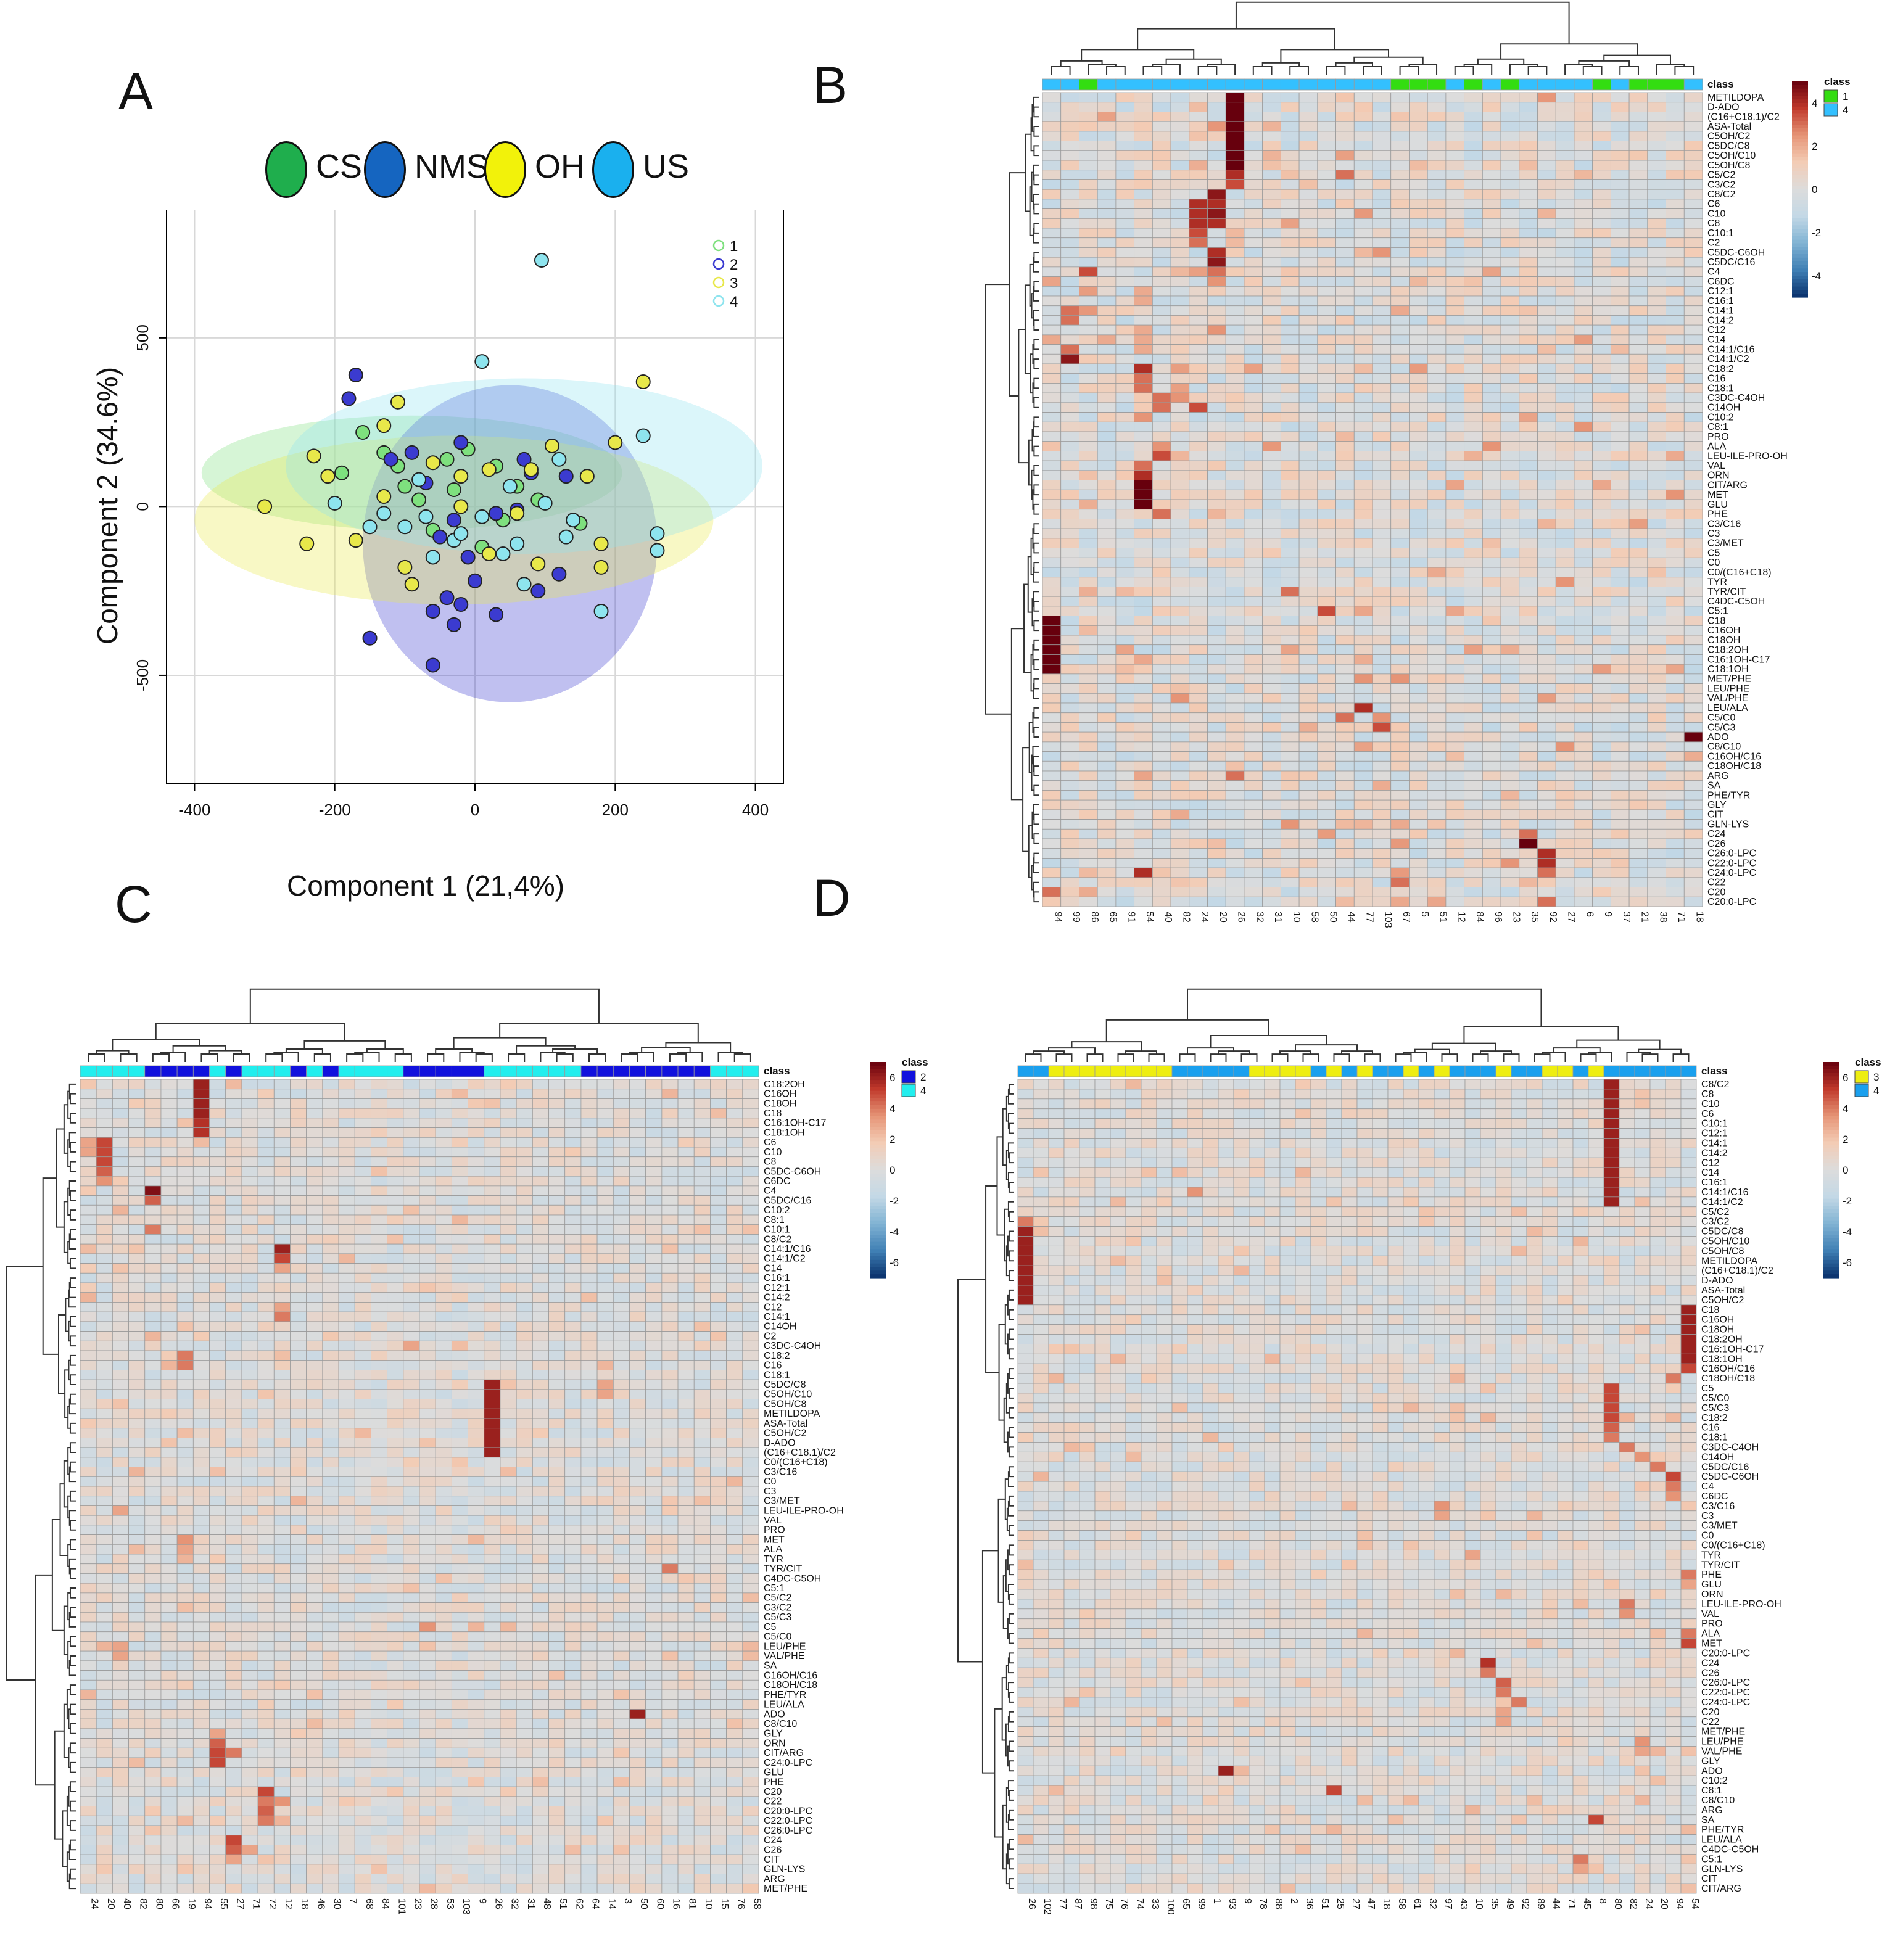 This screenshot has width=1903, height=1960. What do you see at coordinates (1036, 548) in the screenshot?
I see `dendrogram-branch` at bounding box center [1036, 548].